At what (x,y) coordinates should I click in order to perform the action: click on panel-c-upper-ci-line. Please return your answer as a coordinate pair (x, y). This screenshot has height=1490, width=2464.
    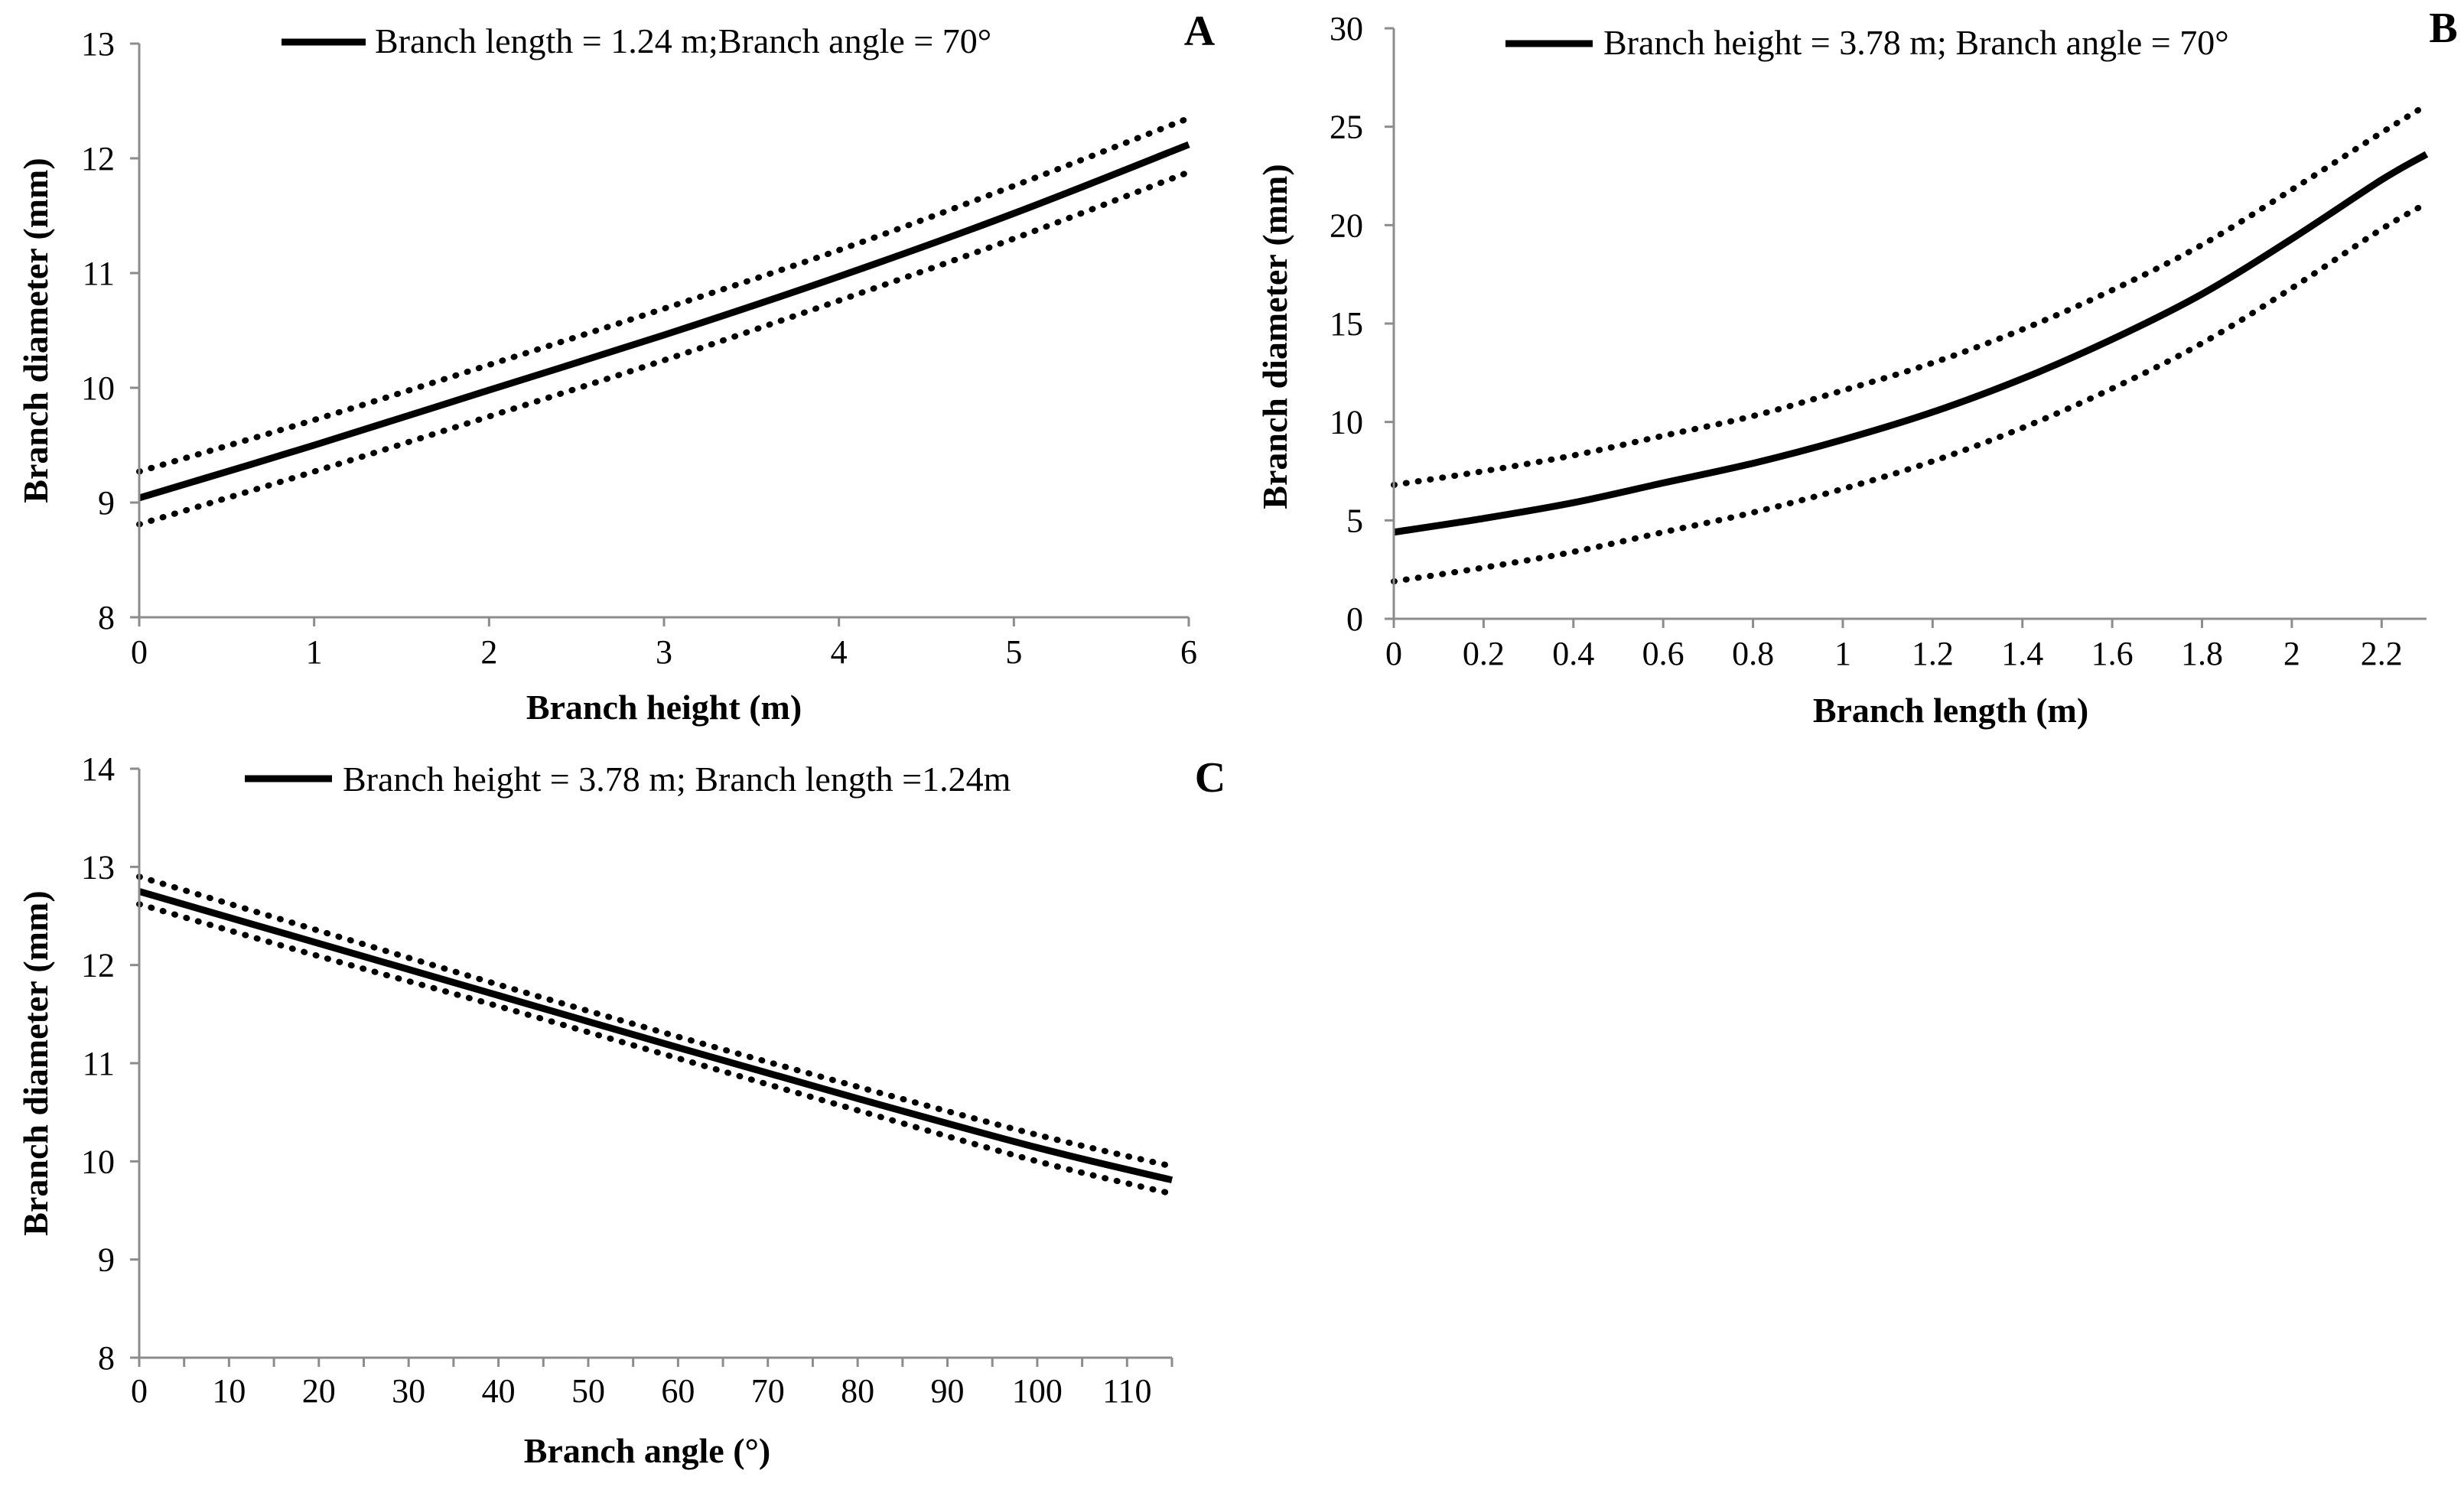
    Looking at the image, I should click on (656, 1022).